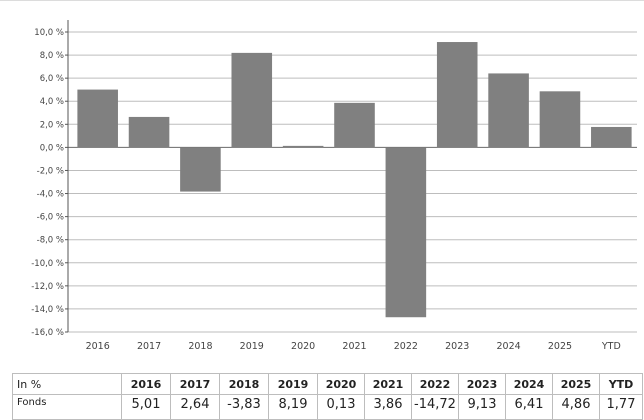 Image resolution: width=644 pixels, height=420 pixels. What do you see at coordinates (341, 384) in the screenshot?
I see `table-header-cell: 2020` at bounding box center [341, 384].